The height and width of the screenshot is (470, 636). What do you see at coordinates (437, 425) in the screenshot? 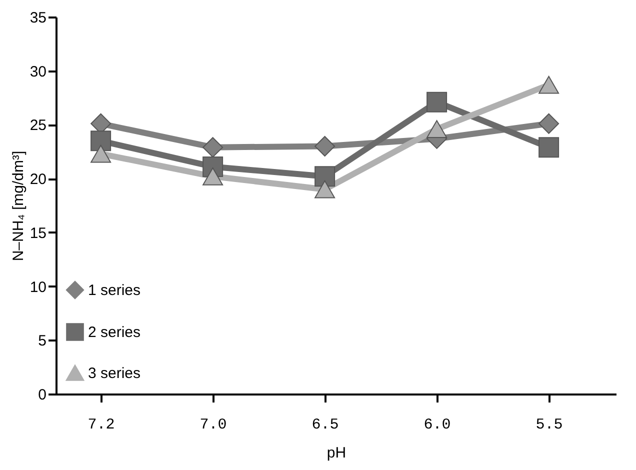
I see `x-tick-label: 6.0` at bounding box center [437, 425].